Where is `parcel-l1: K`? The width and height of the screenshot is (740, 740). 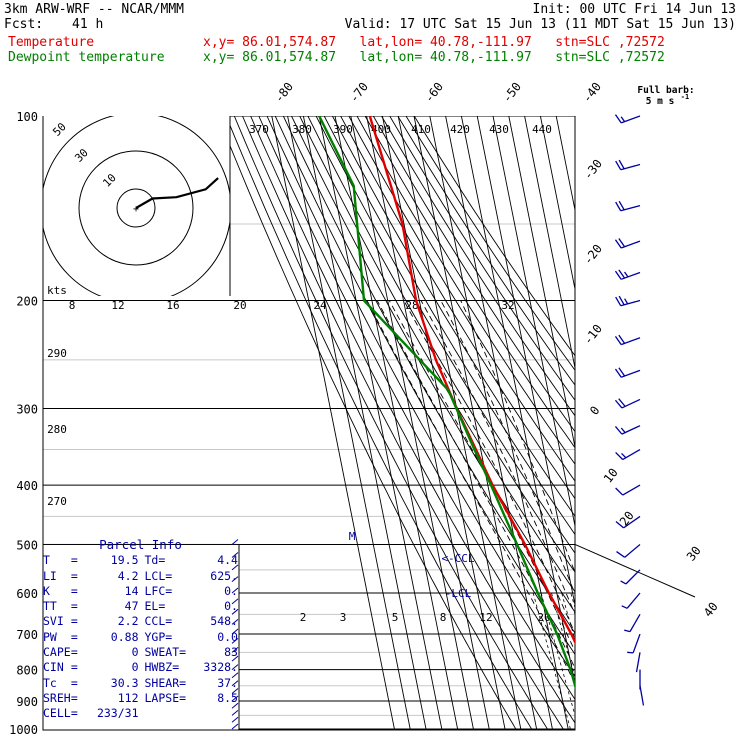
parcel-l1: K is located at coordinates (46, 590).